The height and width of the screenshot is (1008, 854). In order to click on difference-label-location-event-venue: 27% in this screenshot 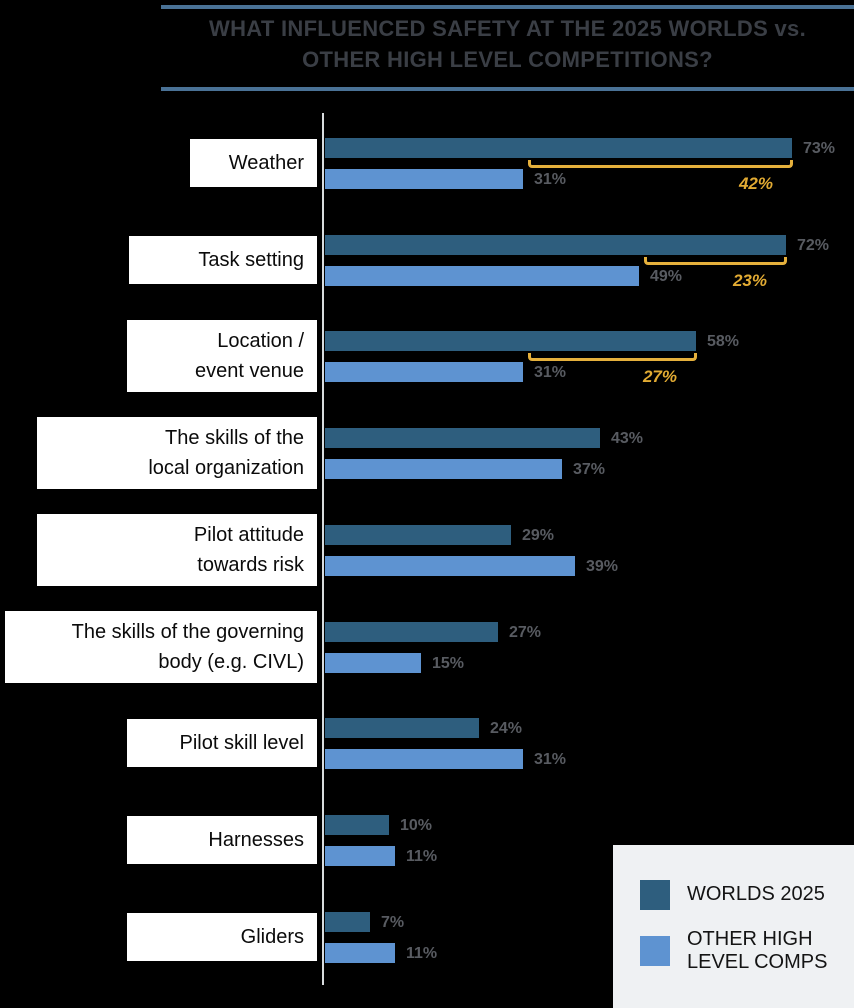, I will do `click(659, 376)`.